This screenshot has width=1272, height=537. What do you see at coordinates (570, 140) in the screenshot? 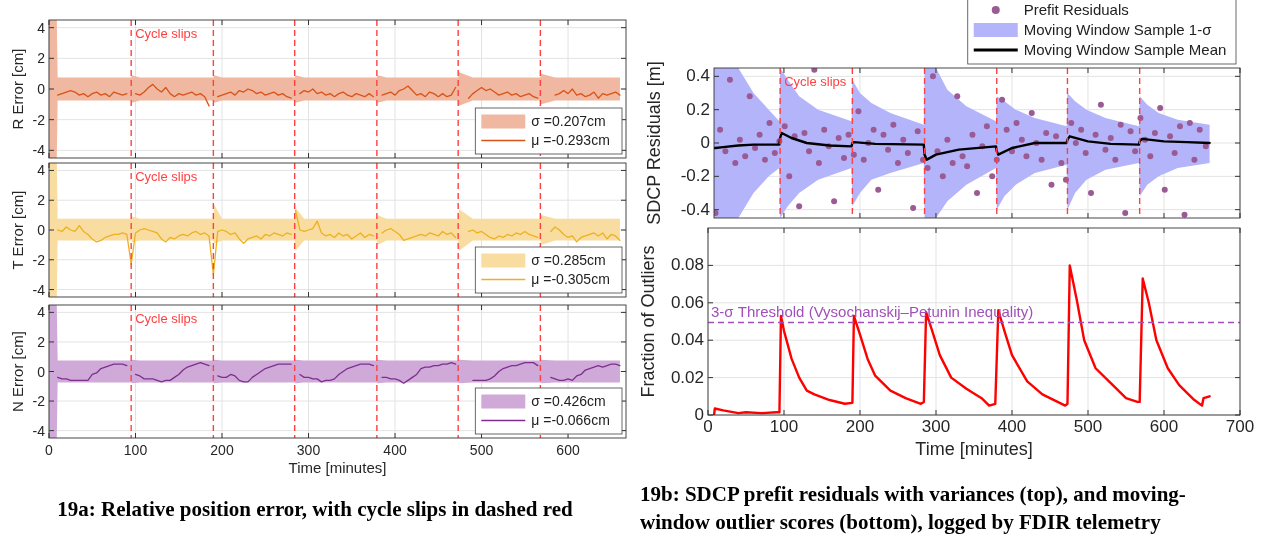
I see `legend-label: μ =-0.293cm` at bounding box center [570, 140].